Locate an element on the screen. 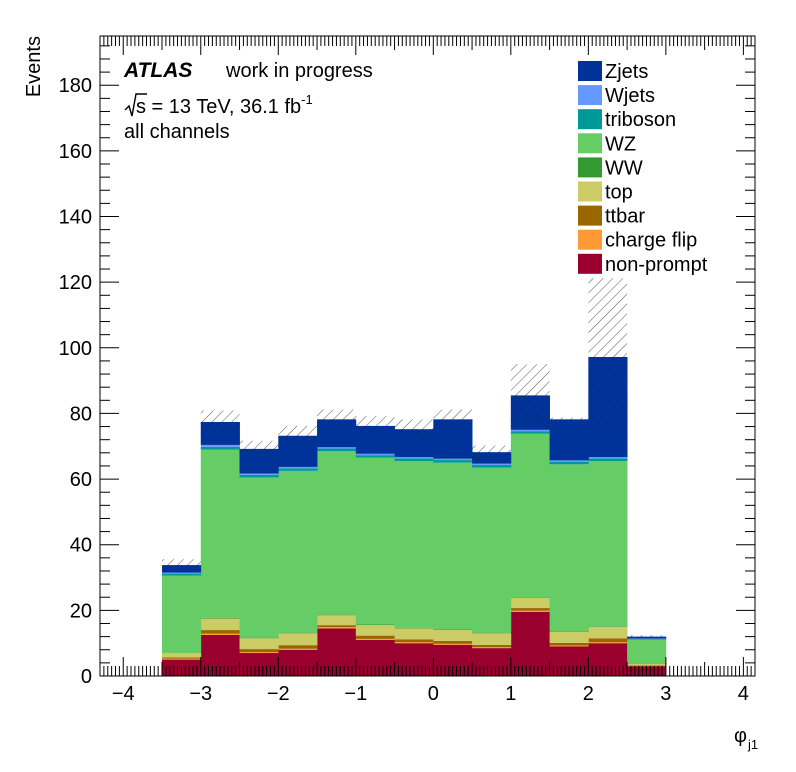  legend-swatch-ttbar is located at coordinates (590, 215).